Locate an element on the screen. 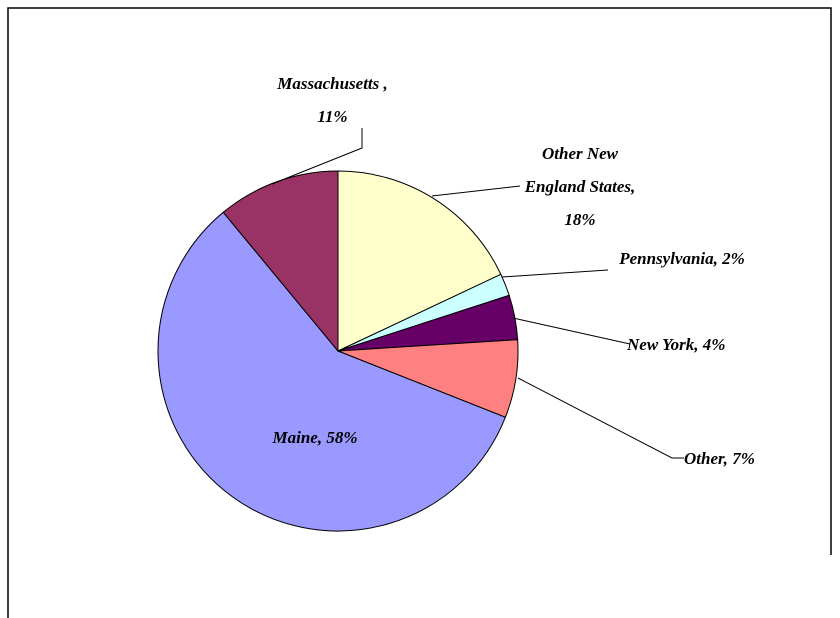 Image resolution: width=840 pixels, height=618 pixels. label-category: Other, is located at coordinates (706, 458).